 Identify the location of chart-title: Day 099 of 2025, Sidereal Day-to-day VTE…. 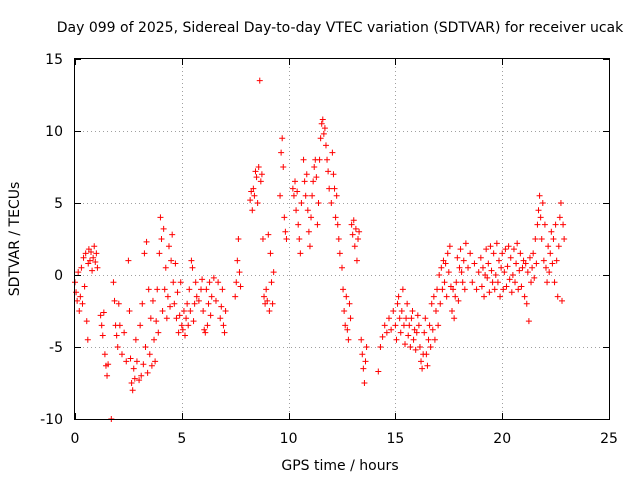
(340, 28).